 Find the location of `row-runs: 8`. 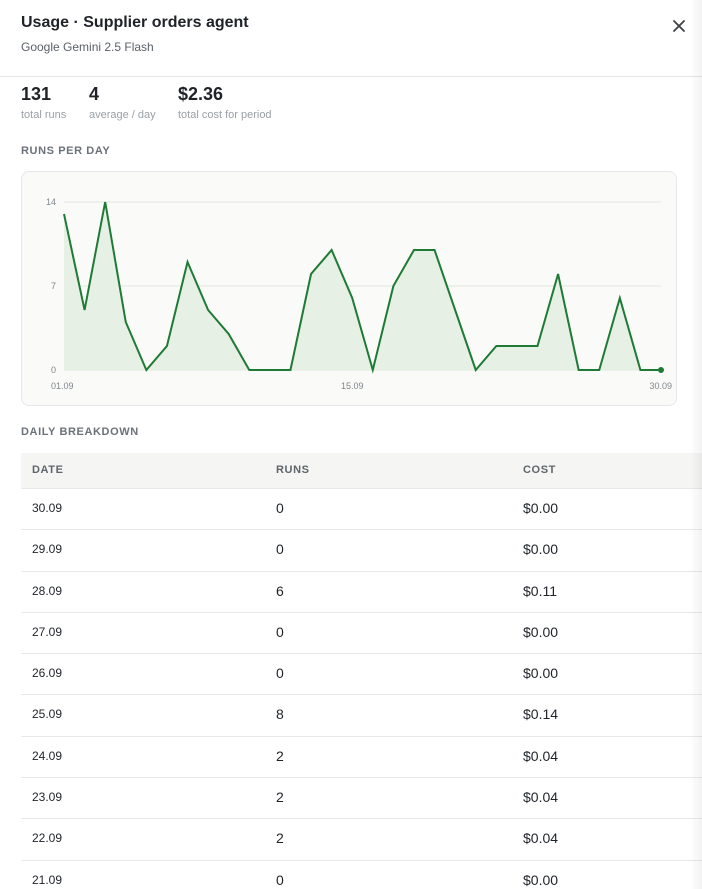

row-runs: 8 is located at coordinates (280, 714).